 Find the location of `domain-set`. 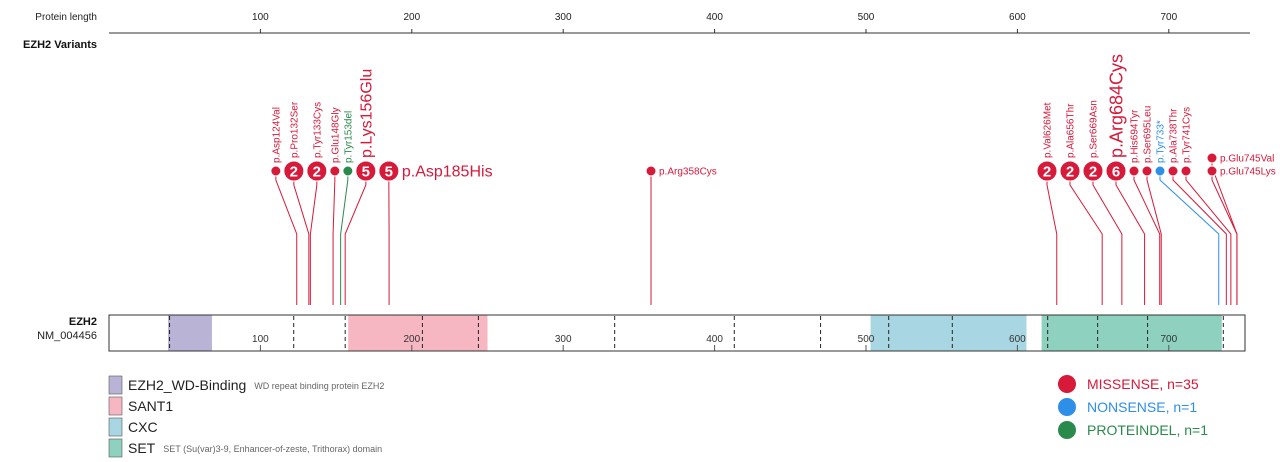

domain-set is located at coordinates (1131, 333).